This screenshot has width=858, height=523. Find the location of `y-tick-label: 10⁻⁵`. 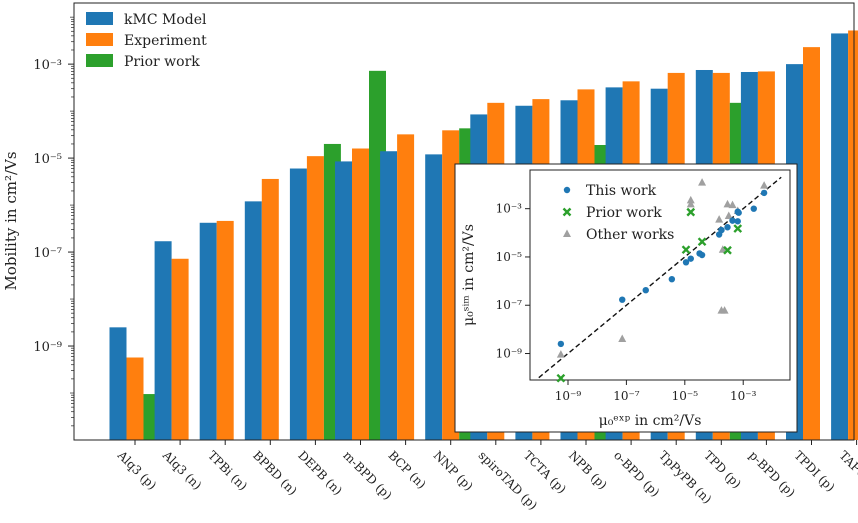

y-tick-label: 10⁻⁵ is located at coordinates (47, 159).